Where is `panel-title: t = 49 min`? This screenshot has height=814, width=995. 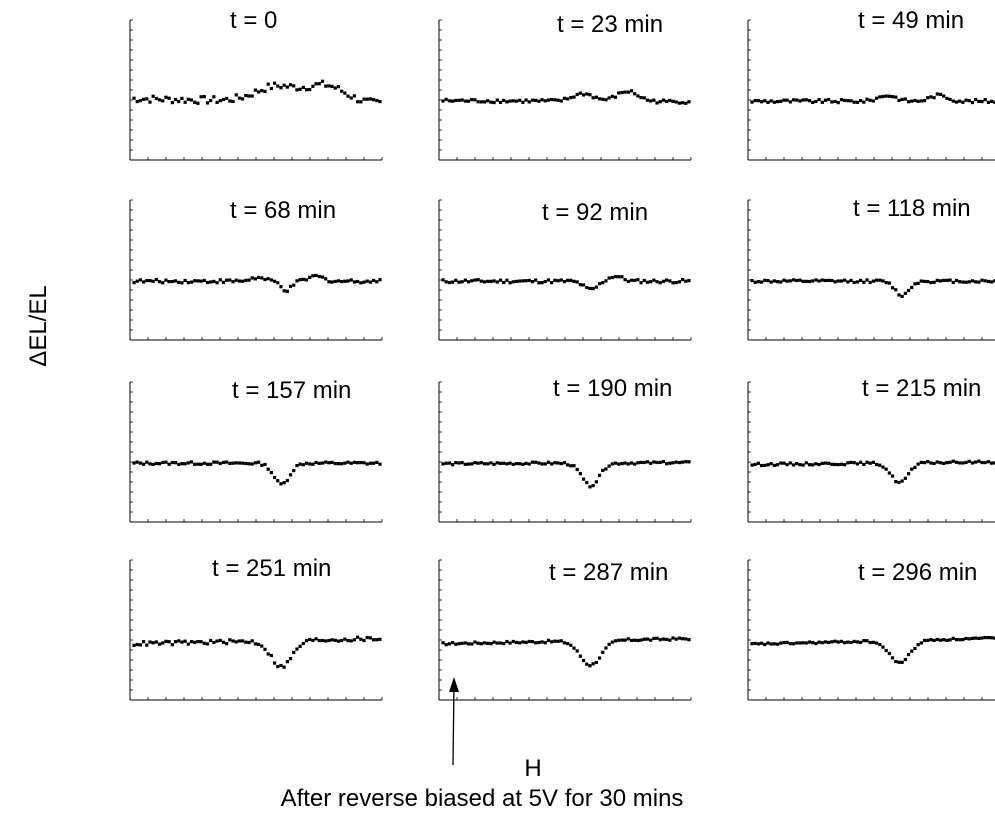 panel-title: t = 49 min is located at coordinates (911, 20).